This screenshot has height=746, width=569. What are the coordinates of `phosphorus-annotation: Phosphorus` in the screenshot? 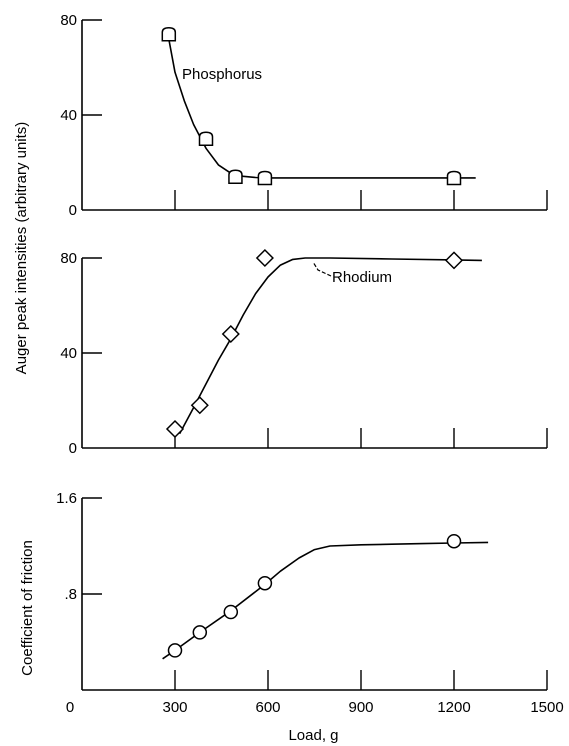 It's located at (222, 74).